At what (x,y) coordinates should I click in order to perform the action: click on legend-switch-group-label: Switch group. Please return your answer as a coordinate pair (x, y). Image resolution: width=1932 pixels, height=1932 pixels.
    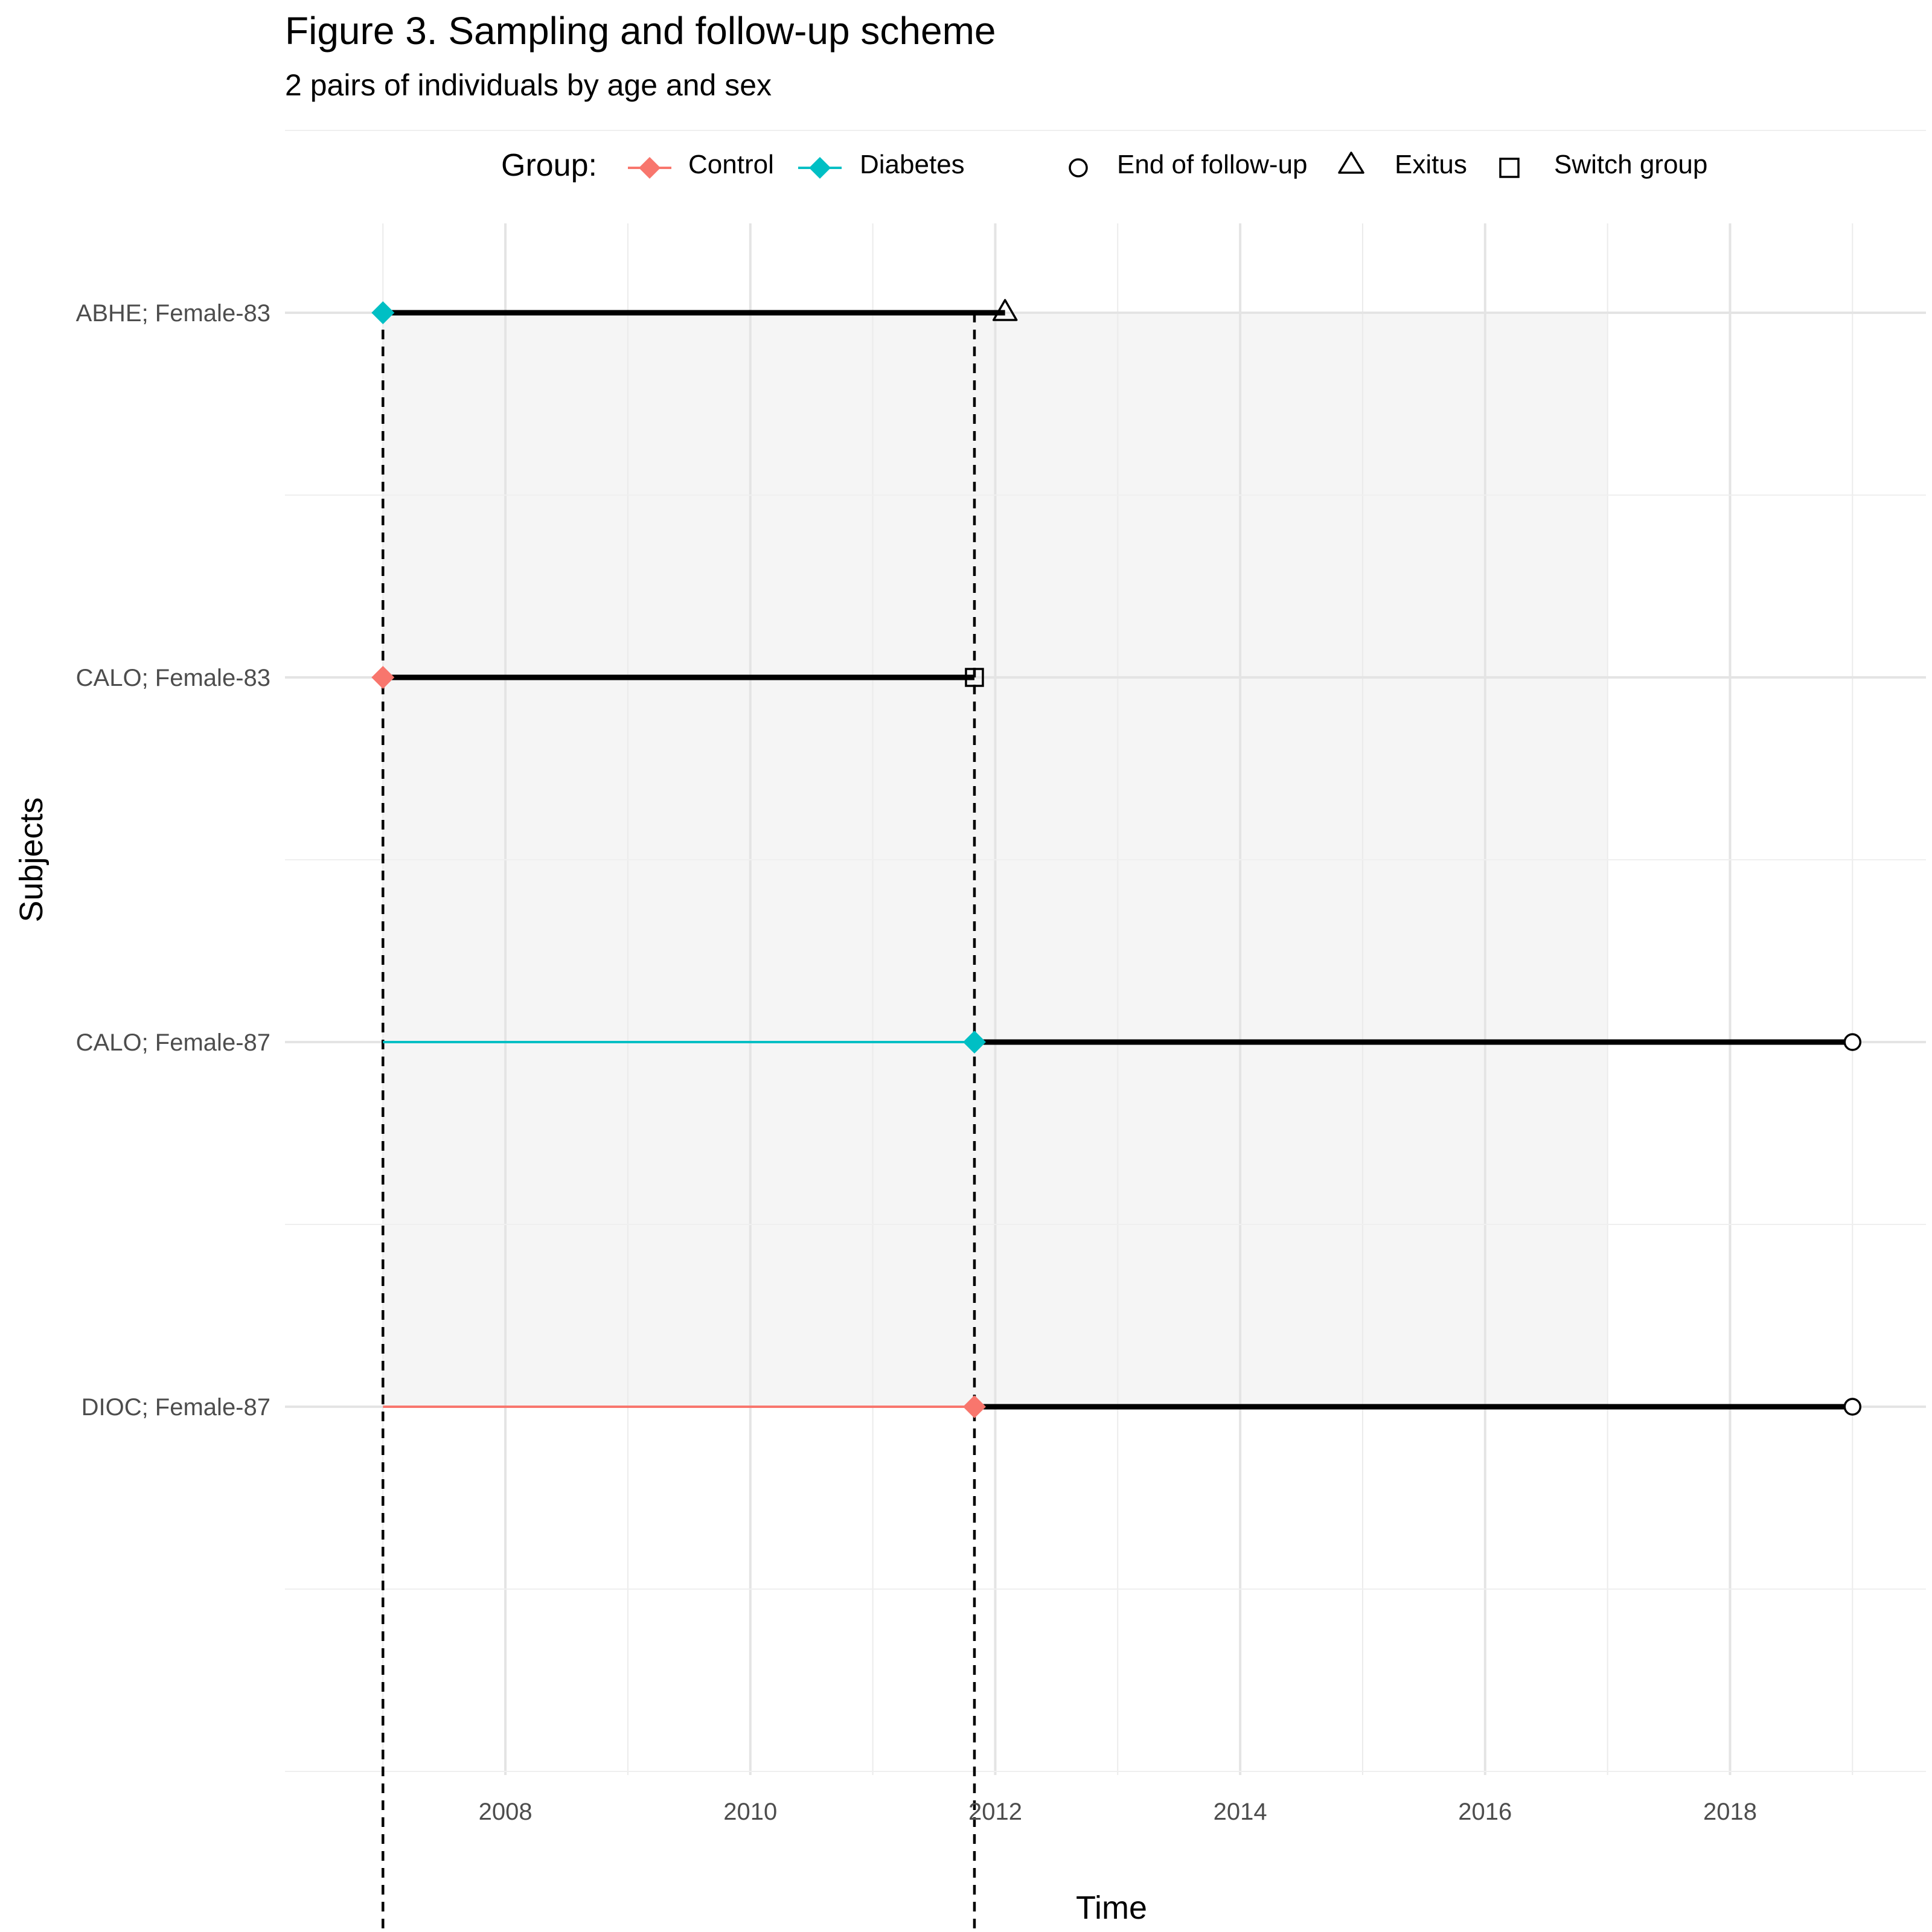
    Looking at the image, I should click on (1631, 165).